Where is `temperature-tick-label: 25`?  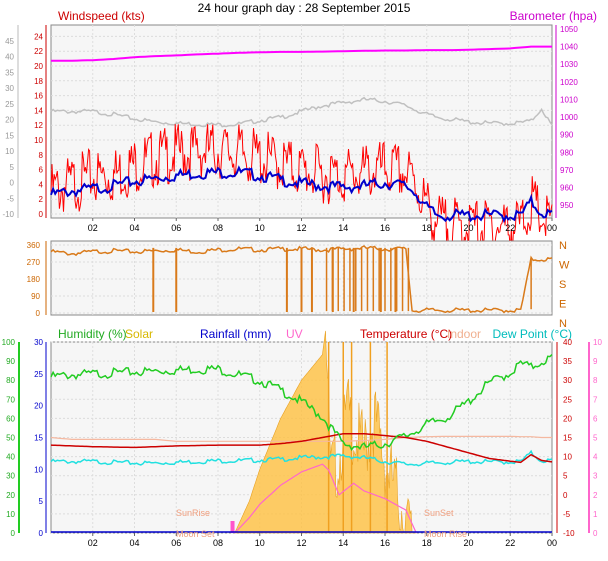
temperature-tick-label: 25 is located at coordinates (567, 399).